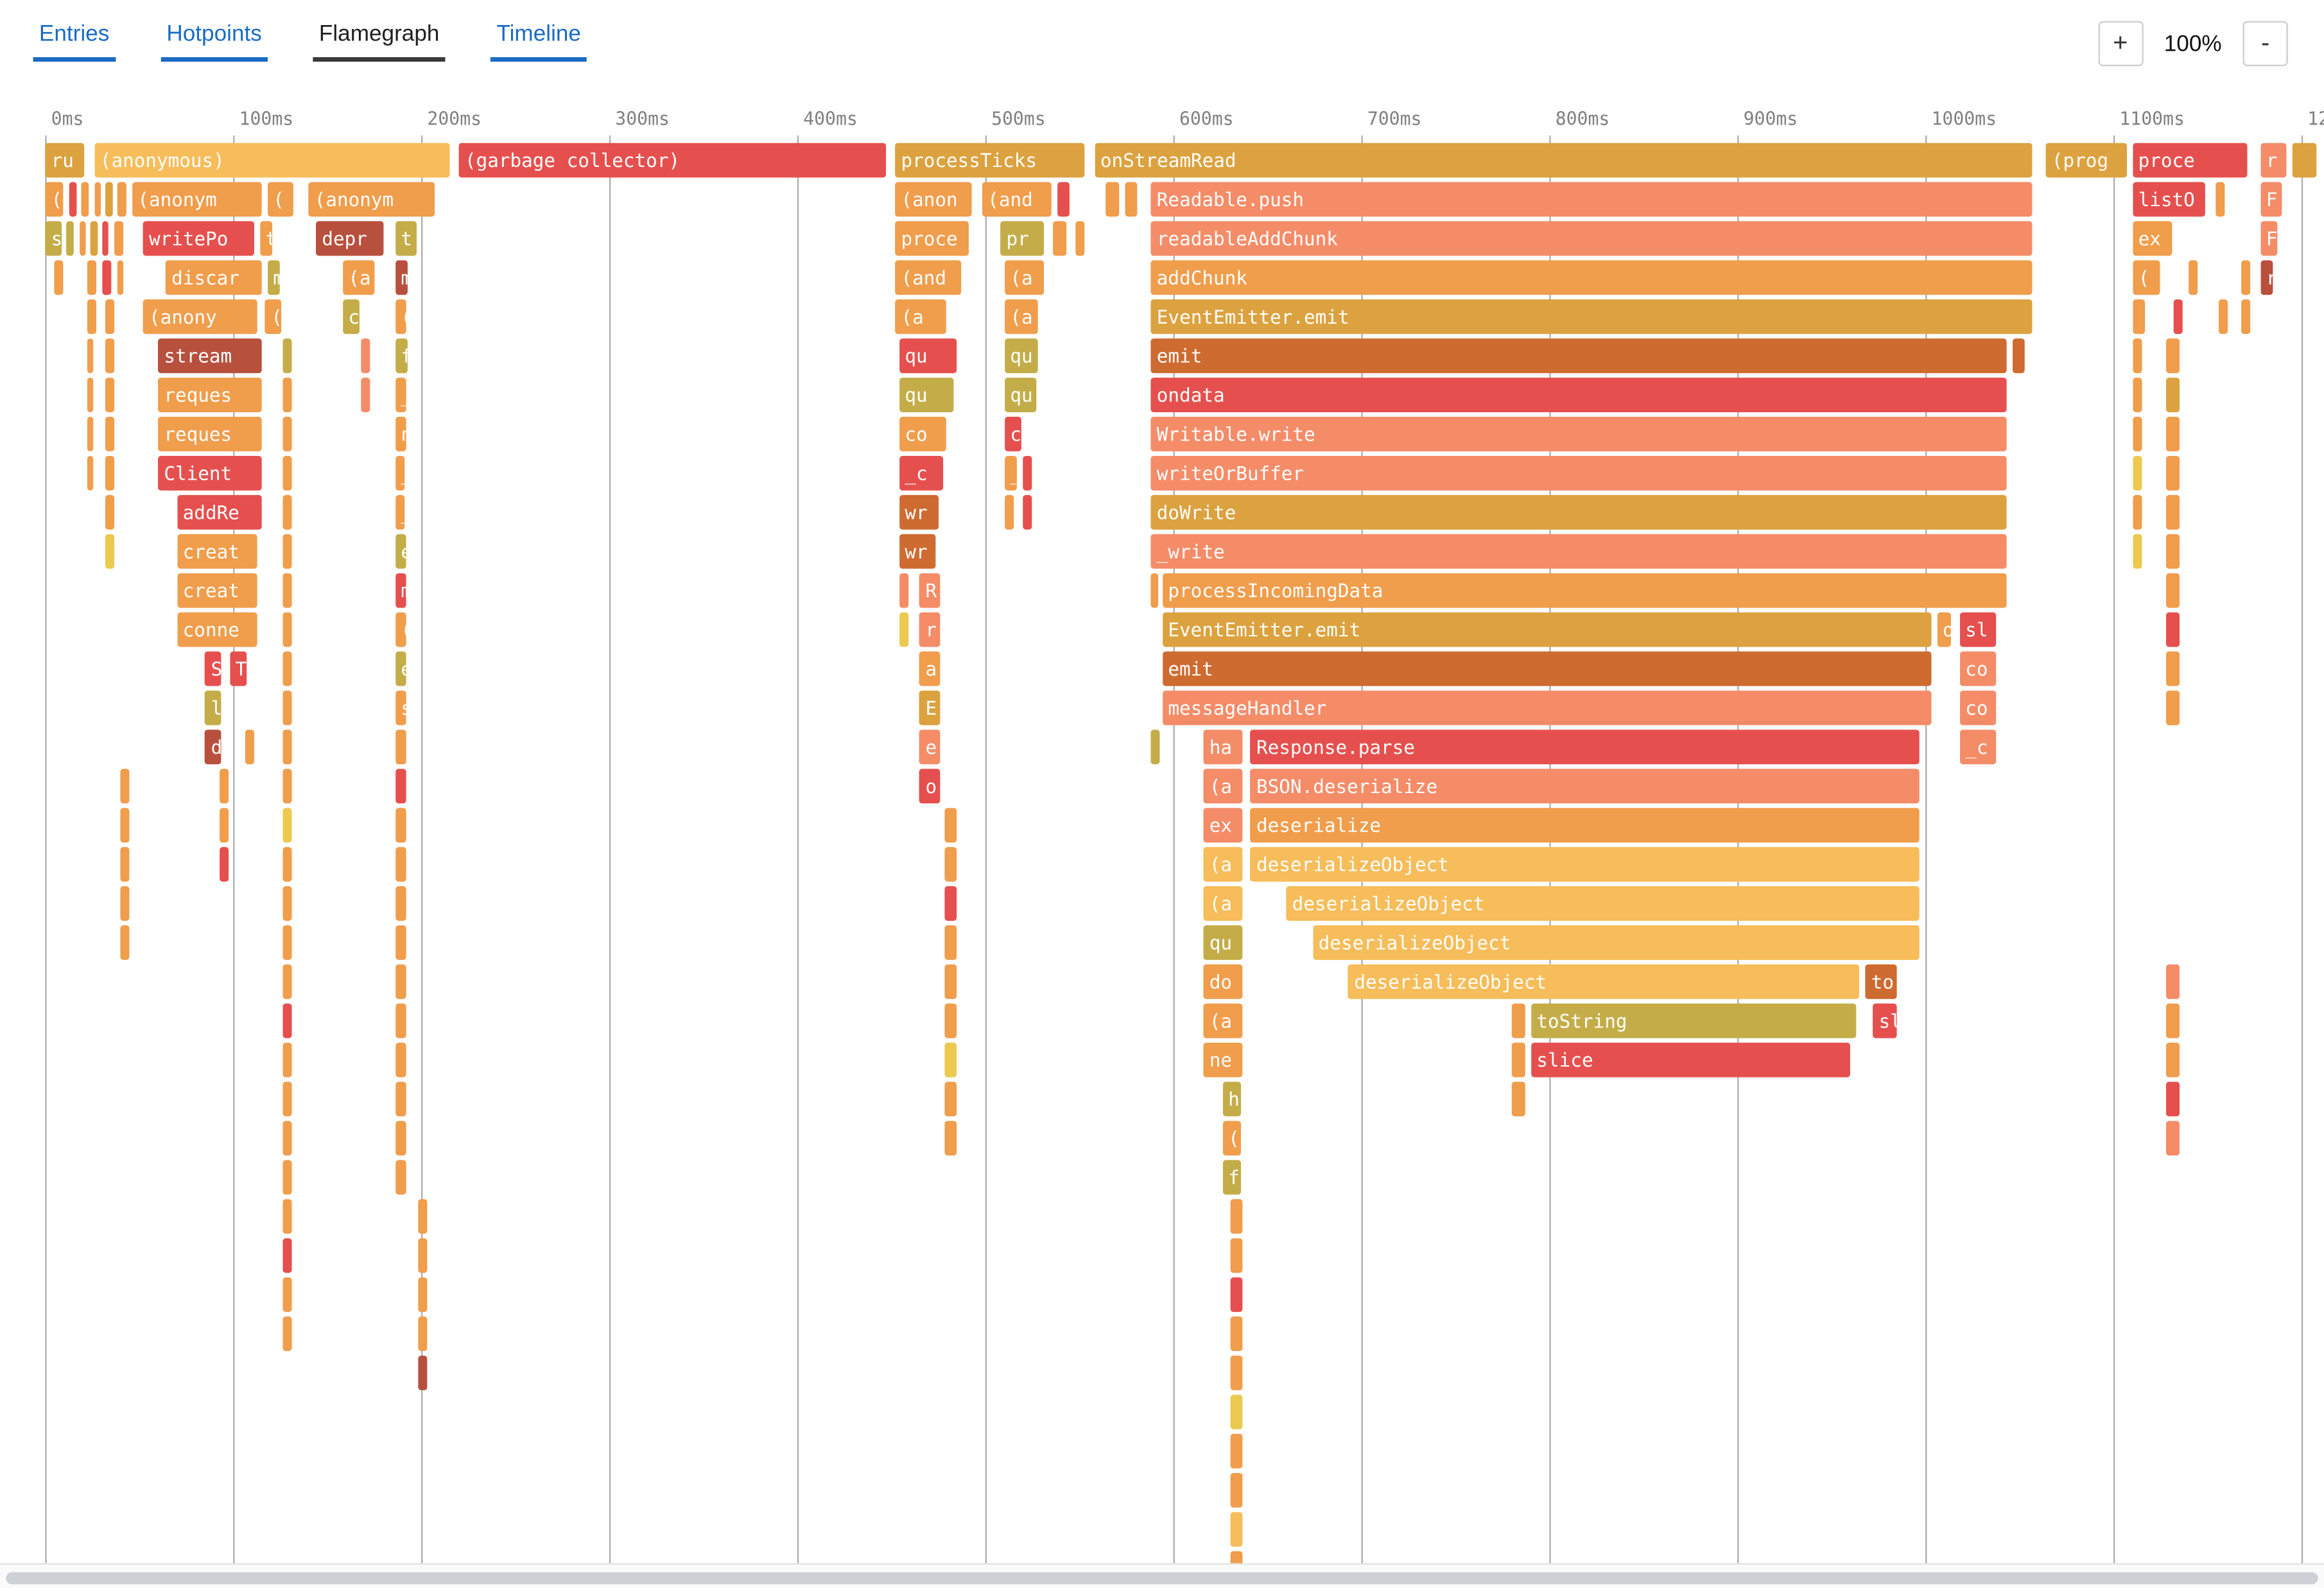 This screenshot has width=2324, height=1588. What do you see at coordinates (929, 668) in the screenshot?
I see `flame-frame: a` at bounding box center [929, 668].